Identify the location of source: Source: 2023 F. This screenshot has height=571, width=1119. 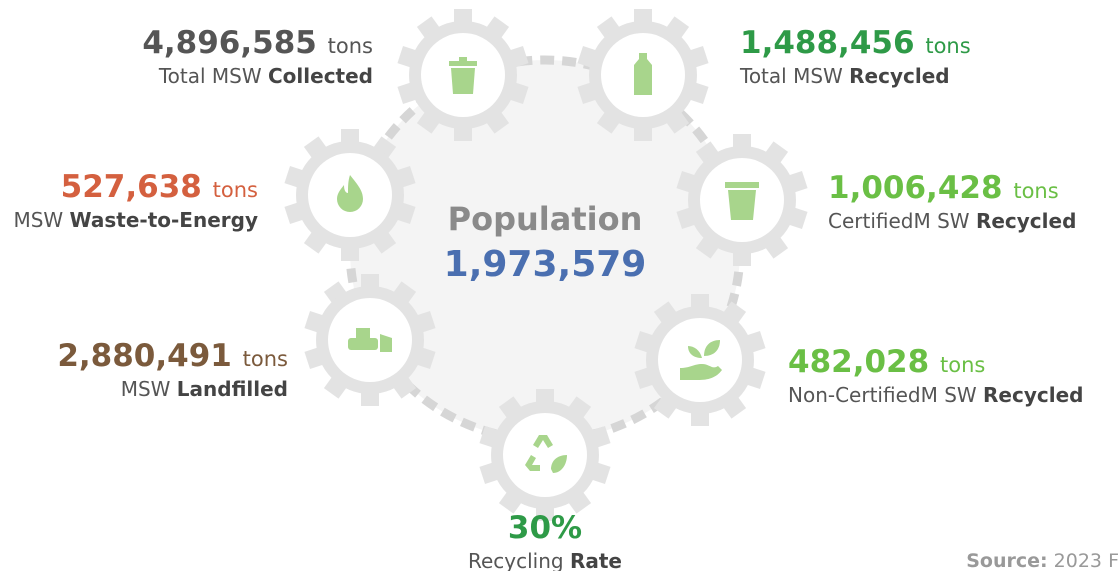
(1042, 560).